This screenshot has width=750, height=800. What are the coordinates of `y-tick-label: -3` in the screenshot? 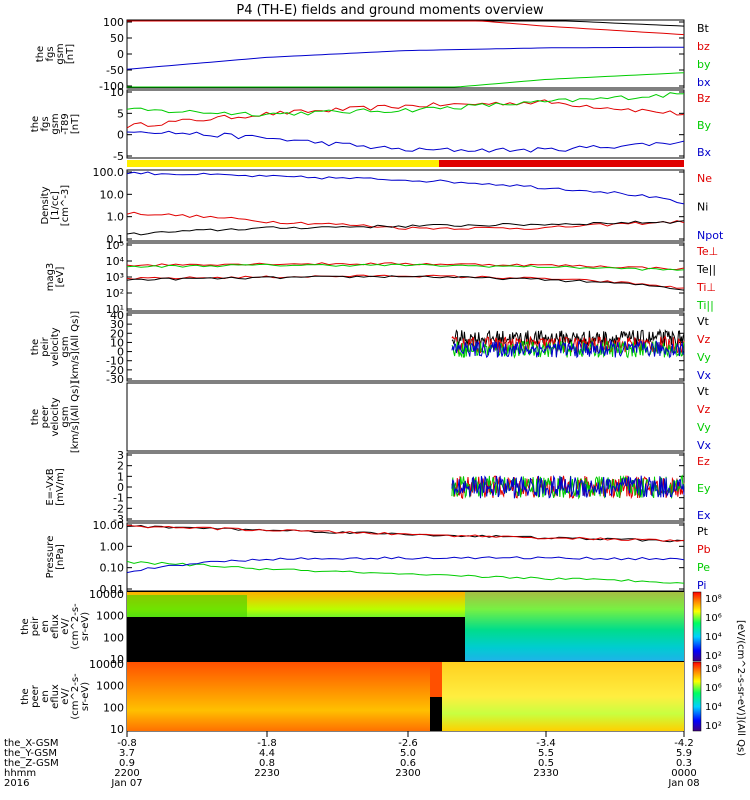 It's located at (118, 519).